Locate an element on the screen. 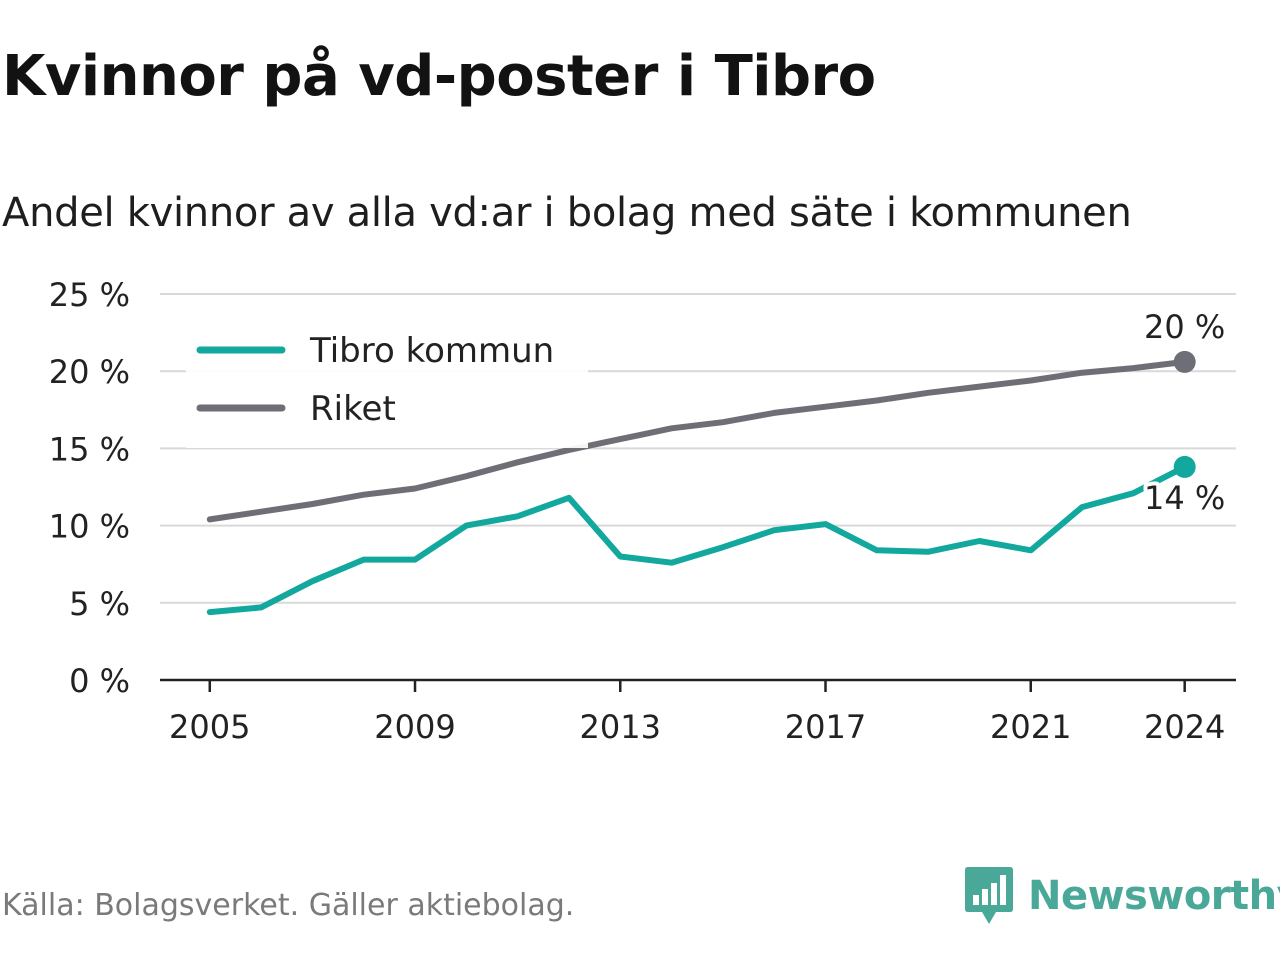  end-labels: 14 % 20 % is located at coordinates (1184, 412).